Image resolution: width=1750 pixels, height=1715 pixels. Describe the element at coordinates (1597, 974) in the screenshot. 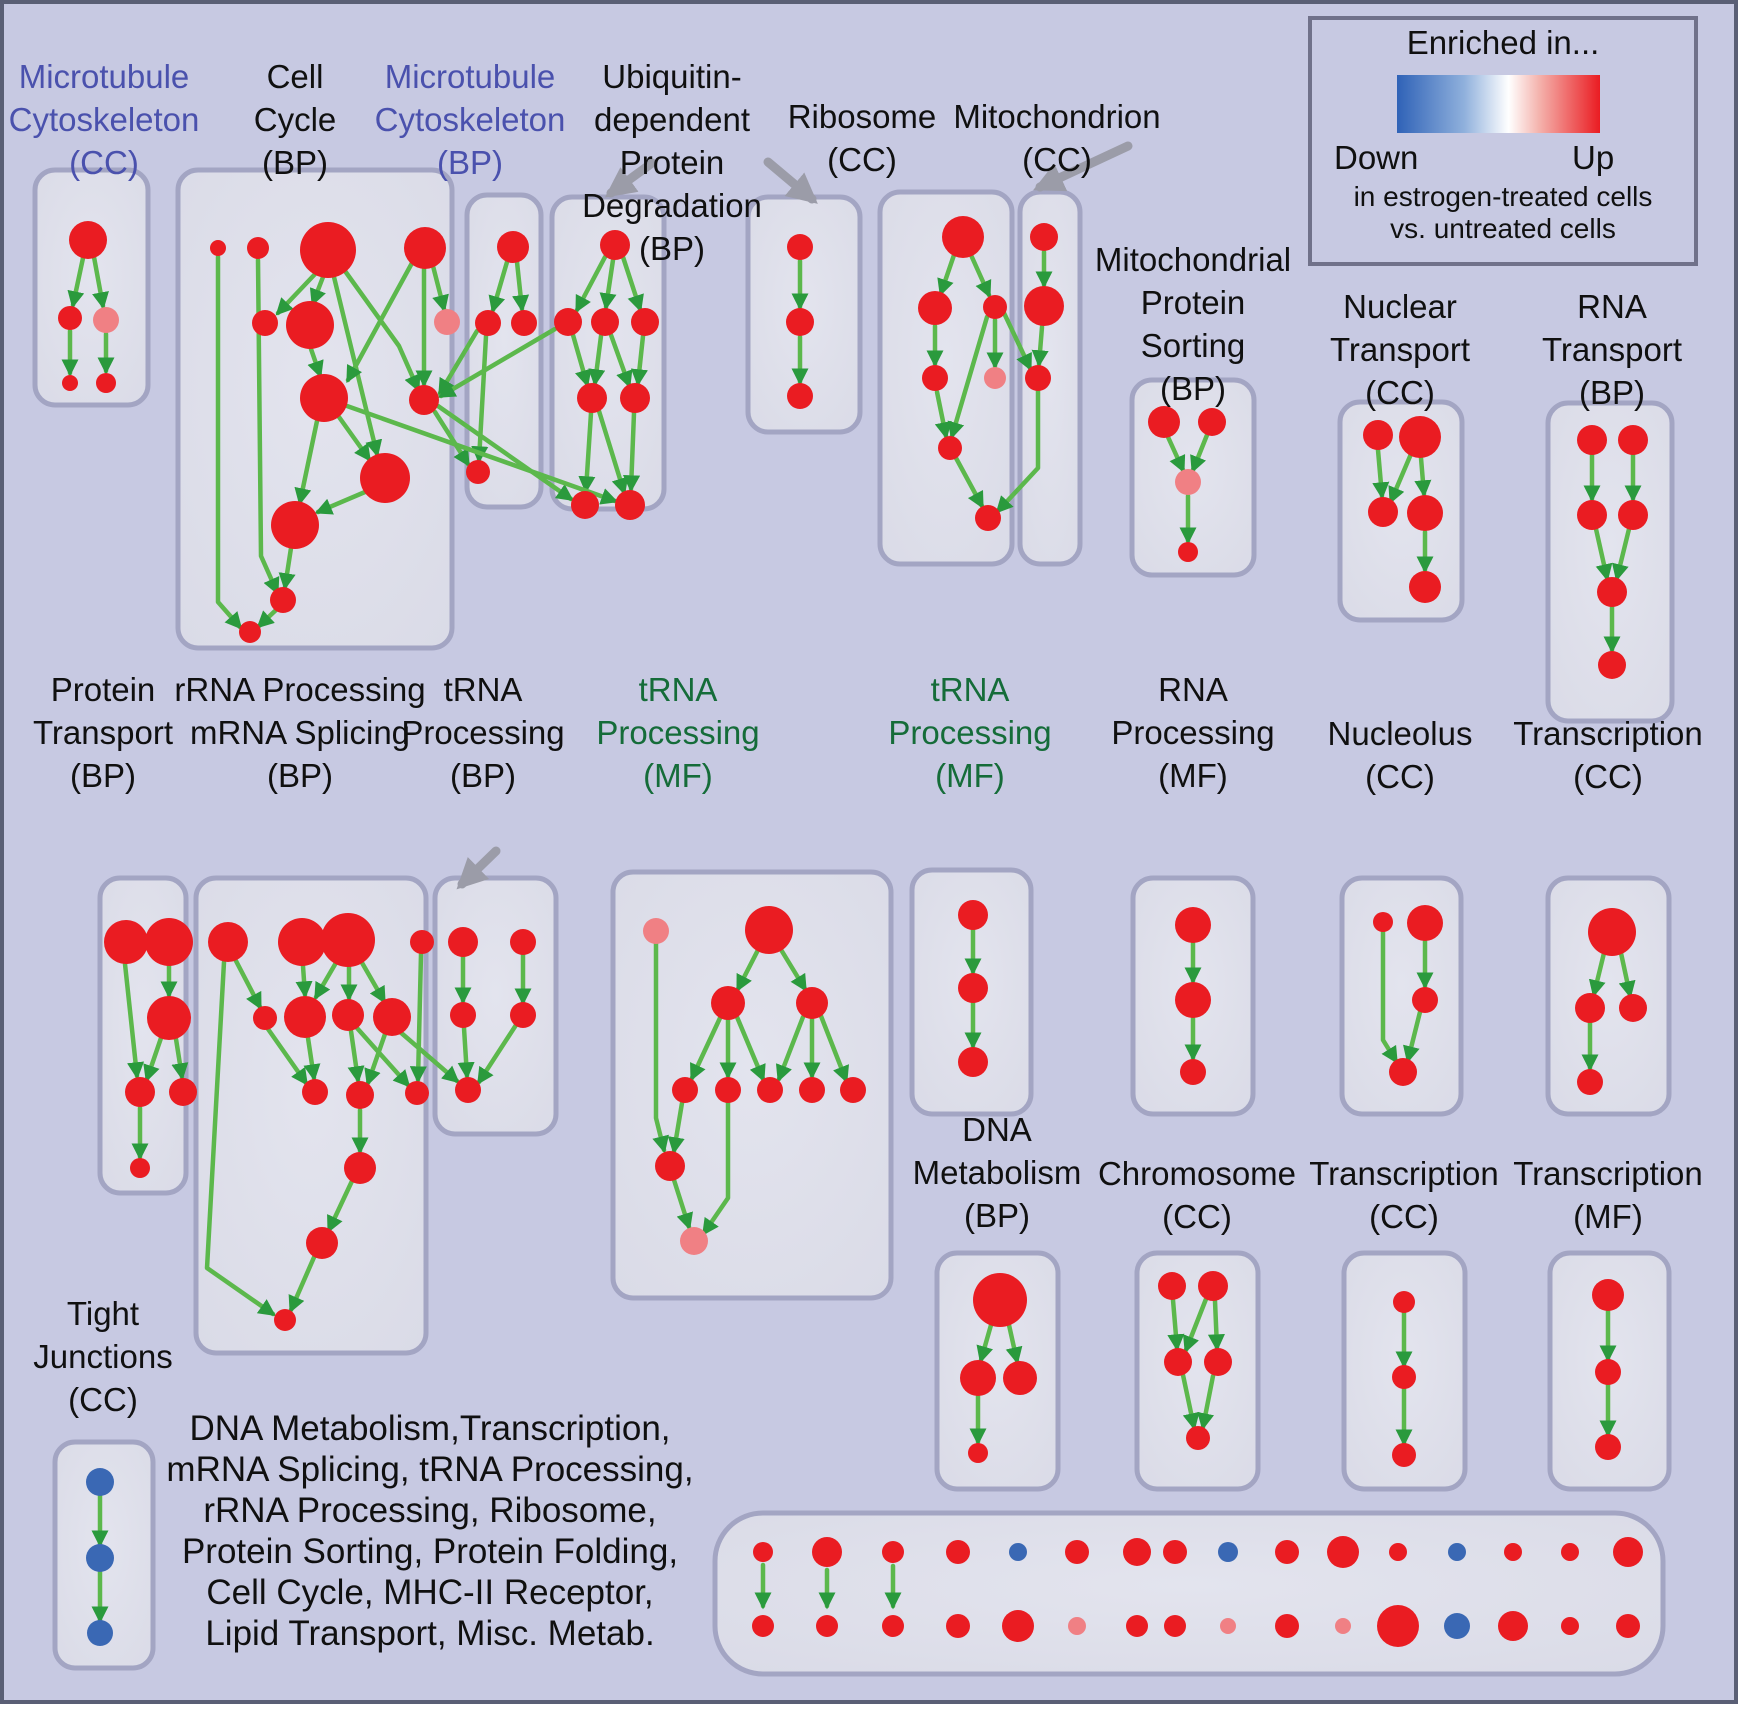

I see `edge-transcription-cc-mid` at that location.